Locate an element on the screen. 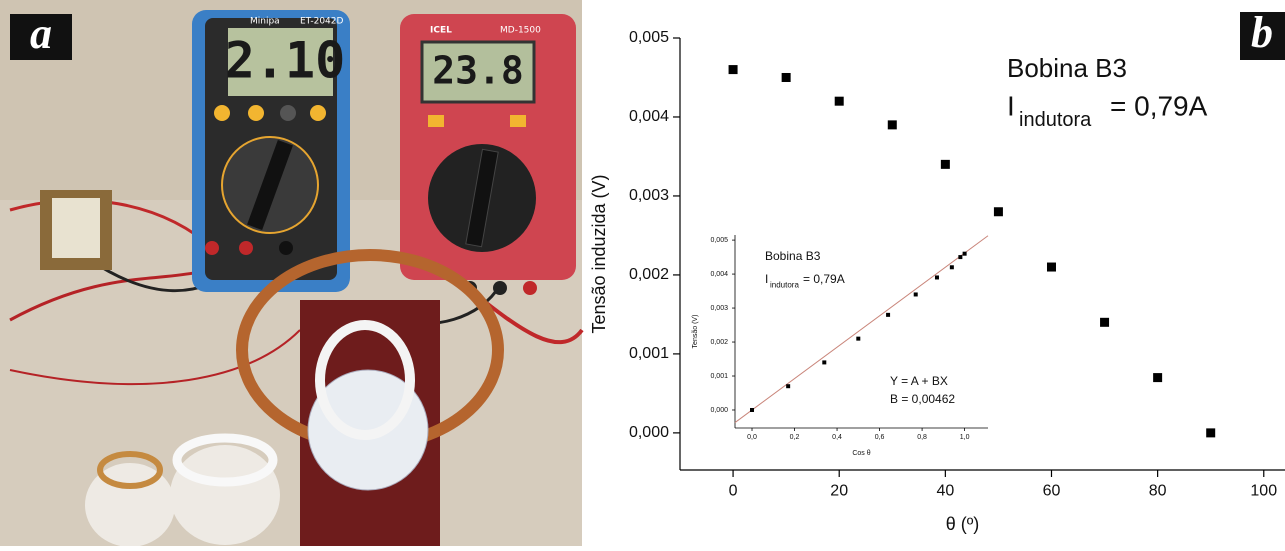 Image resolution: width=1285 pixels, height=551 pixels. transformer-label is located at coordinates (76, 228).